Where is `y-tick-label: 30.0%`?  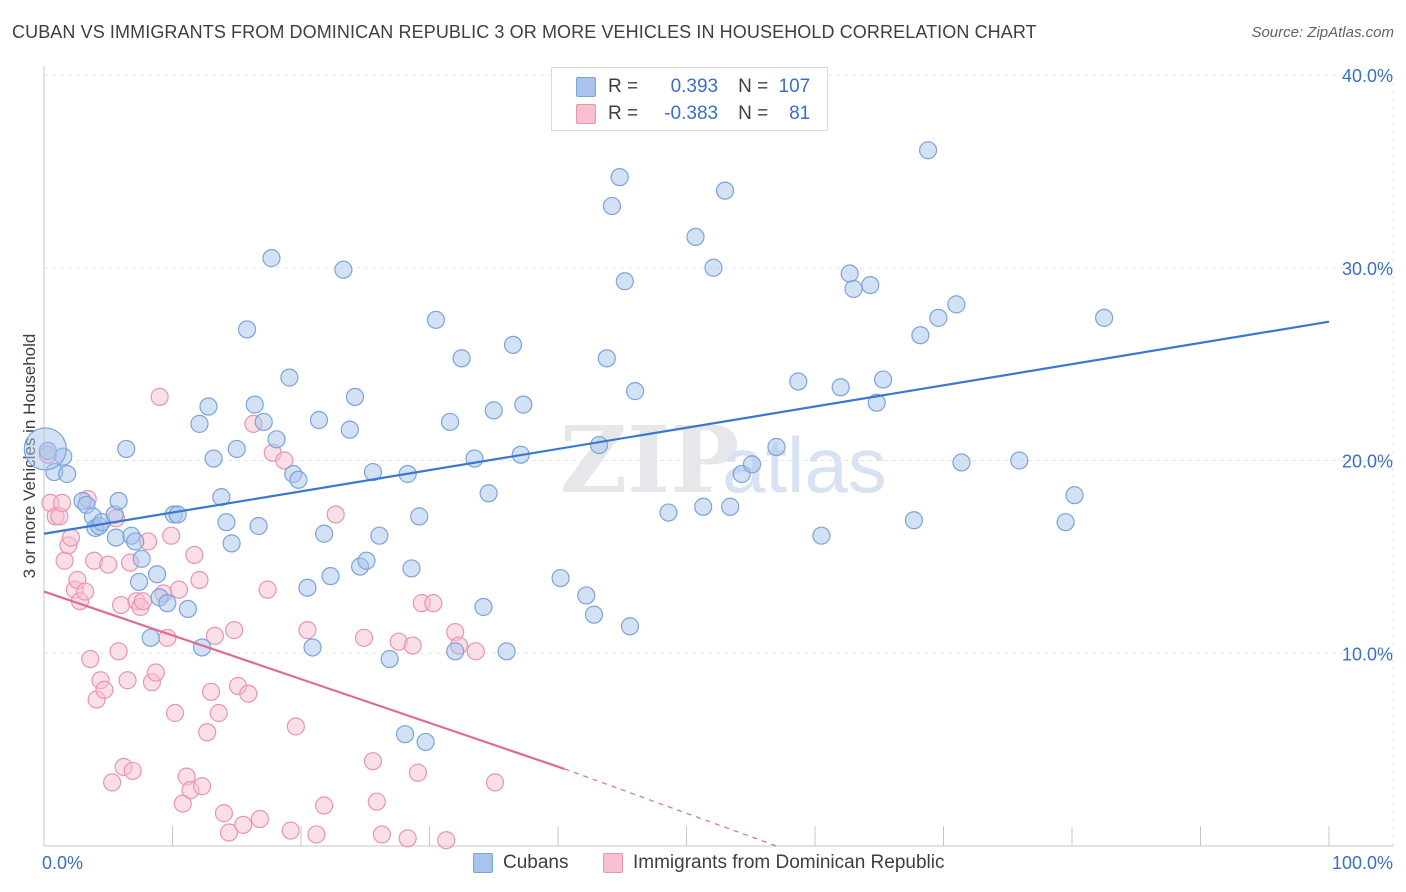
y-tick-label: 30.0% is located at coordinates (1367, 269).